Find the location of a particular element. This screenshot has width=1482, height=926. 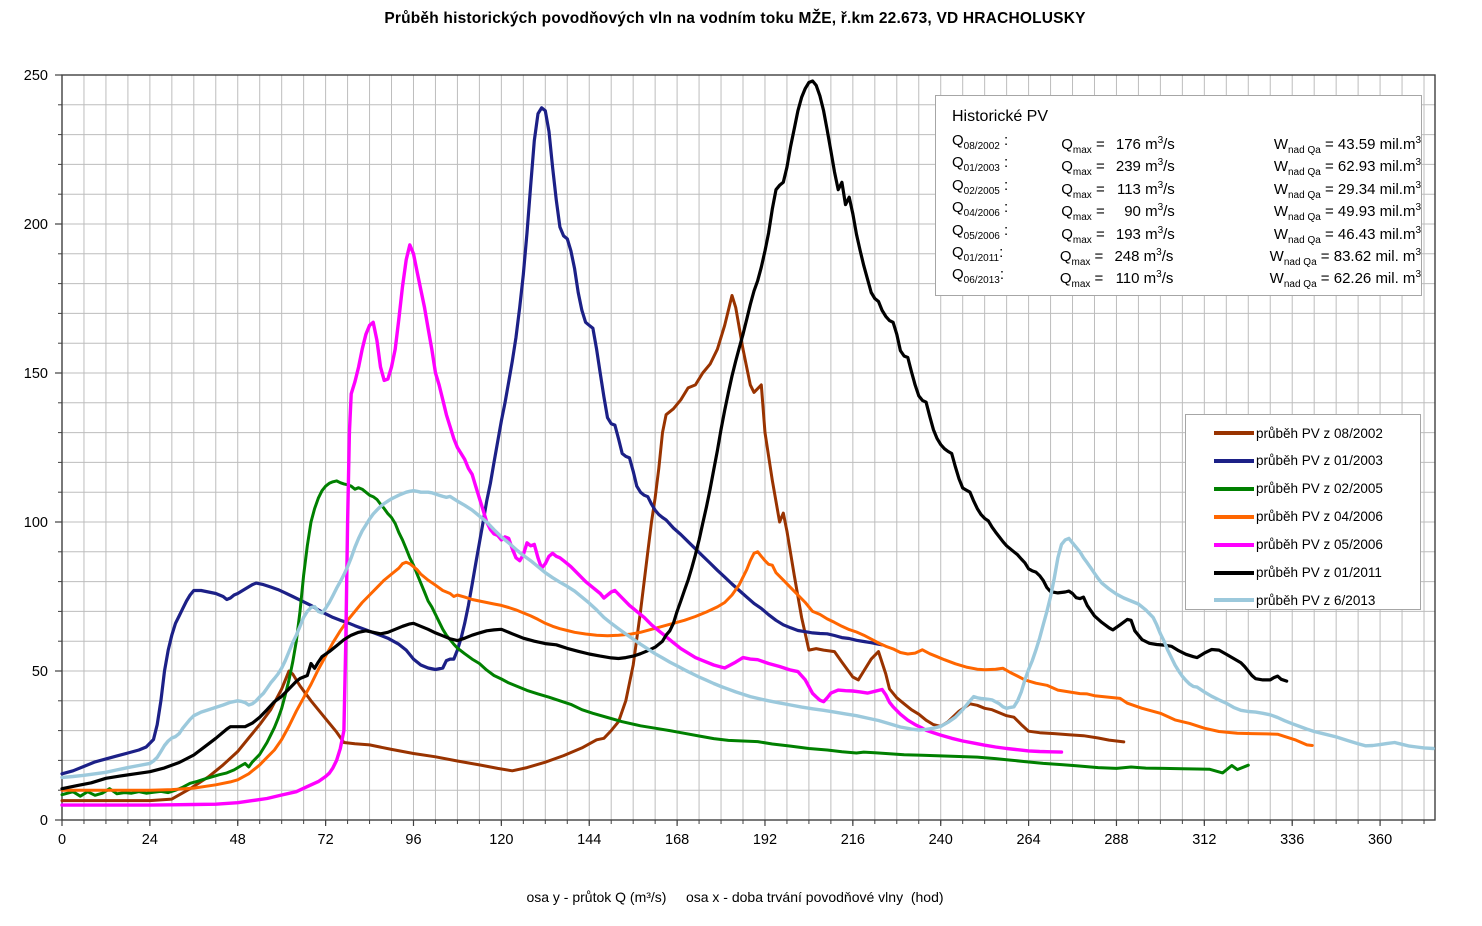

pv-volume: Wnad Qa = 62.93 mil.m3 is located at coordinates (1347, 168).